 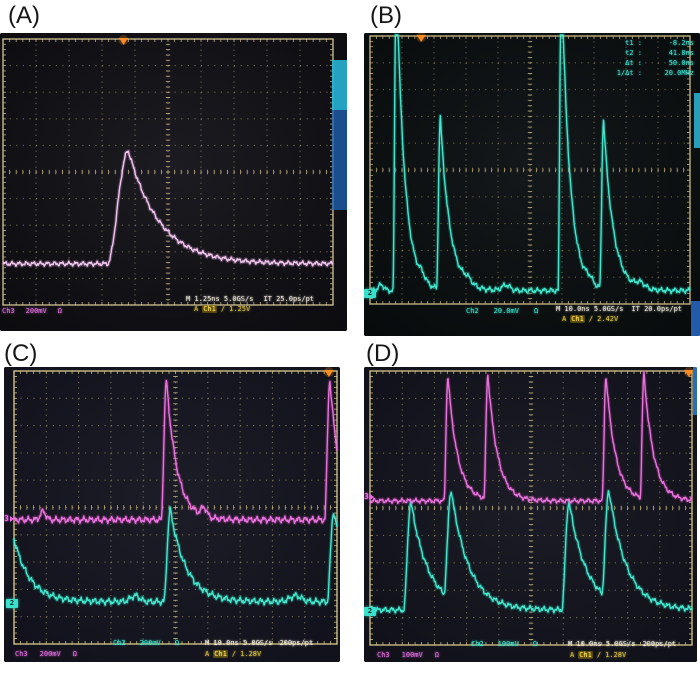 I want to click on measurement-label: t2 :, so click(x=633, y=53).